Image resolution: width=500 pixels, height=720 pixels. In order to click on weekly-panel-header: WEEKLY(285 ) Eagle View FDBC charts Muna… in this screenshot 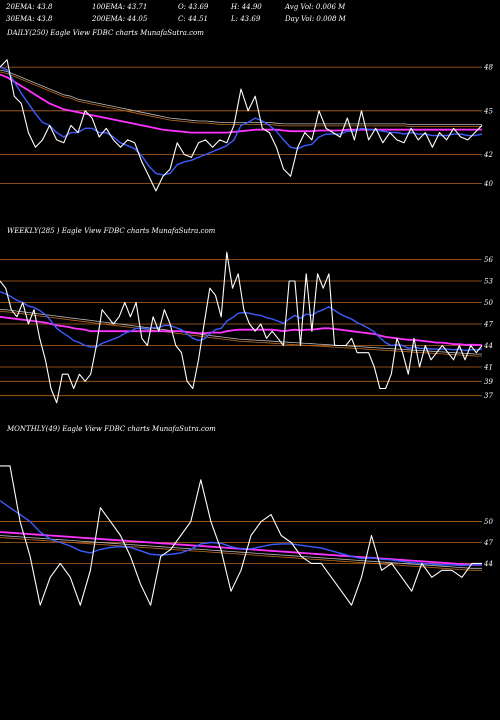, I will do `click(111, 231)`.